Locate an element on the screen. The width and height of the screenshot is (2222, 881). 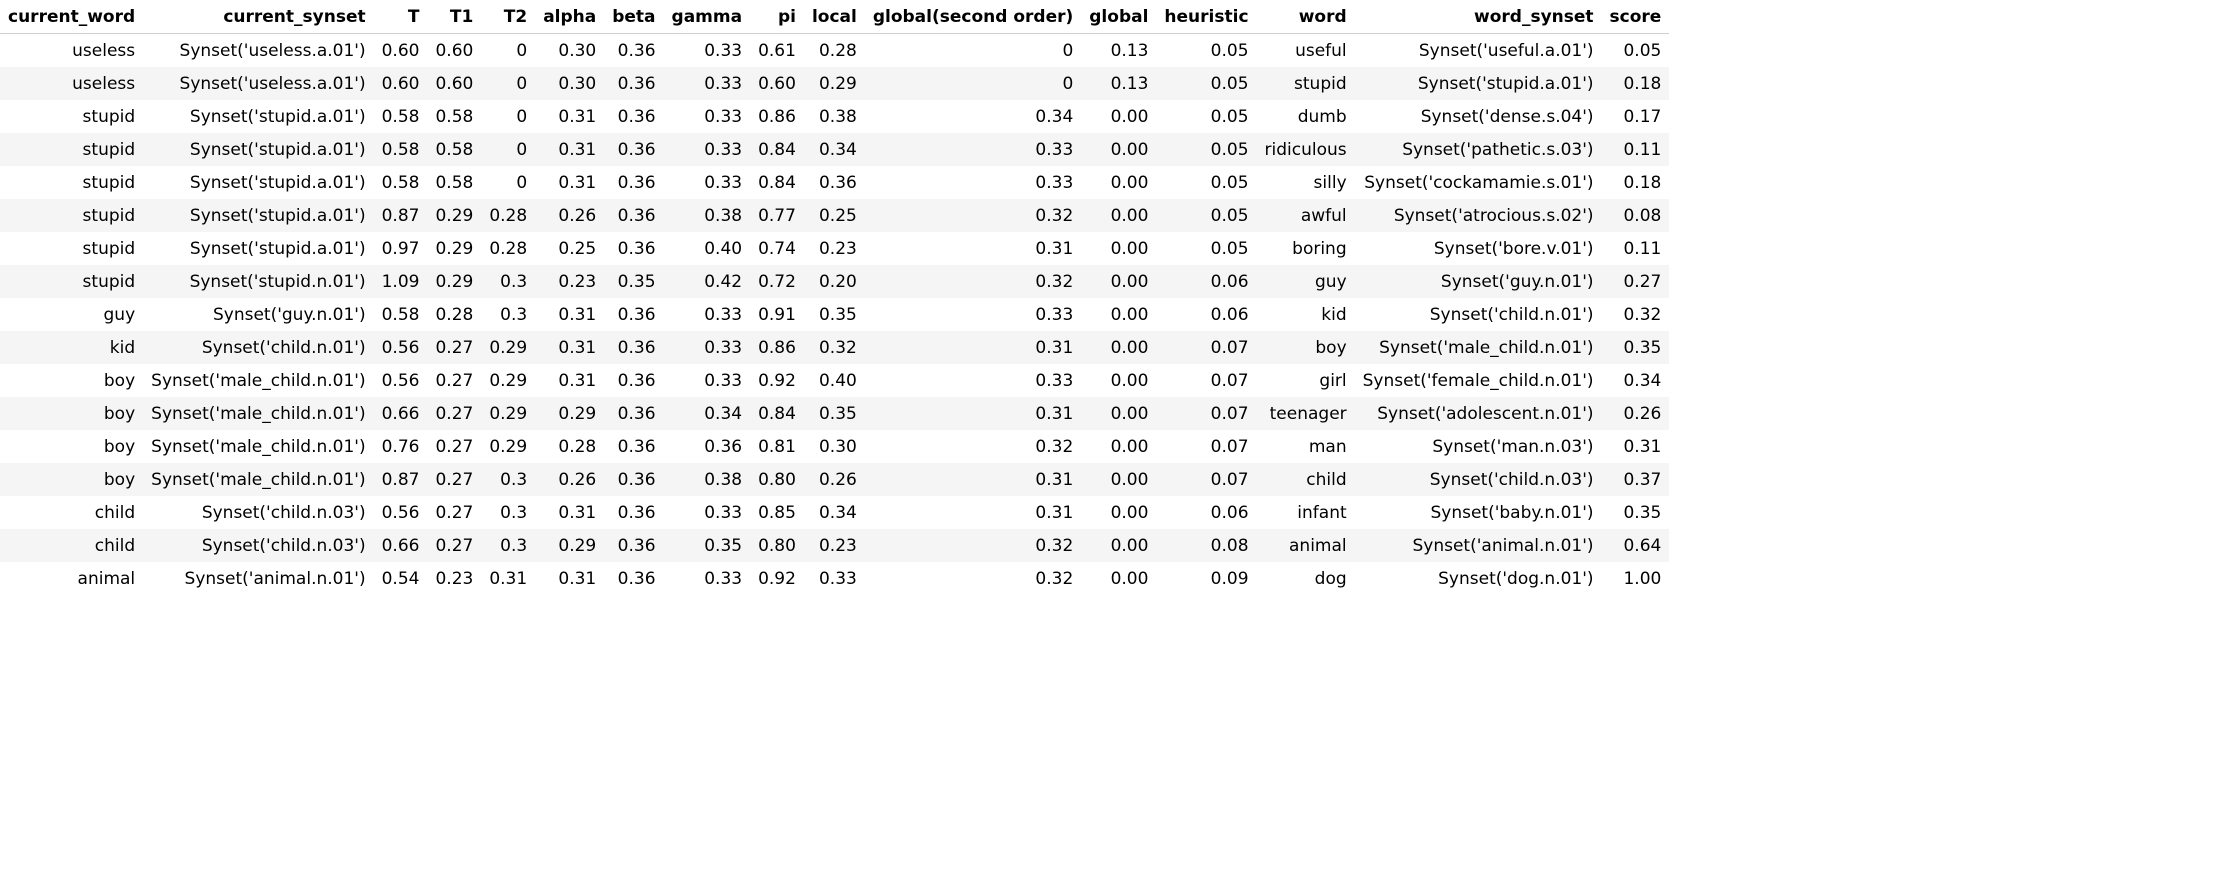
column-header: word is located at coordinates (1305, 17).